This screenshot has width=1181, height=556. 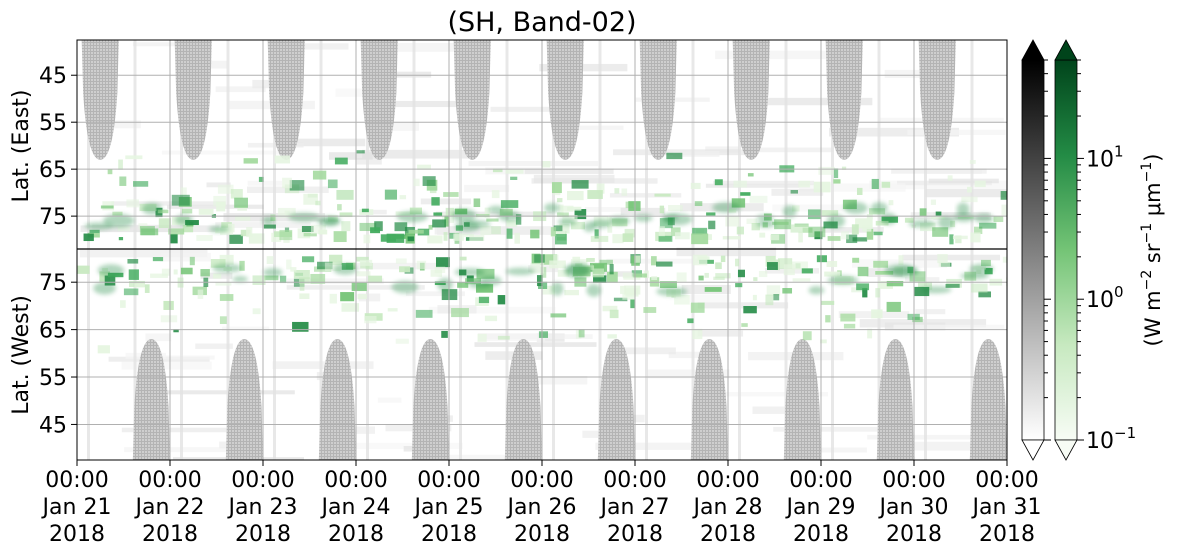 I want to click on colorbar-grey-extend-max, so click(x=1033, y=50).